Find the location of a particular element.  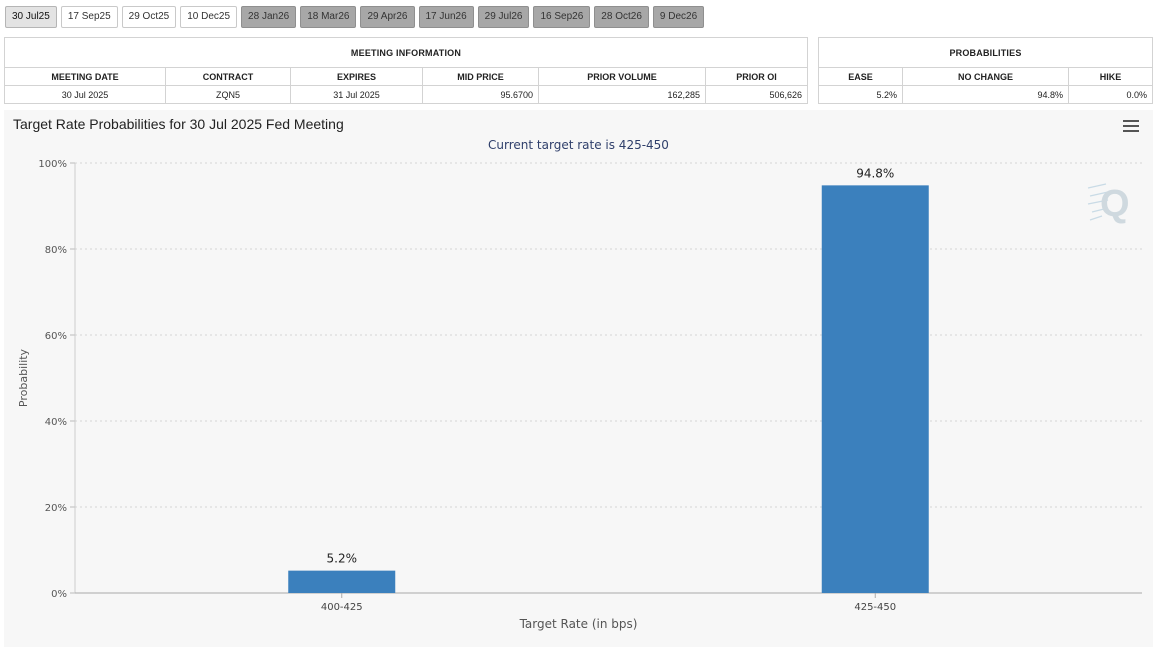

cell-mid-price: 95.6700 is located at coordinates (480, 94).